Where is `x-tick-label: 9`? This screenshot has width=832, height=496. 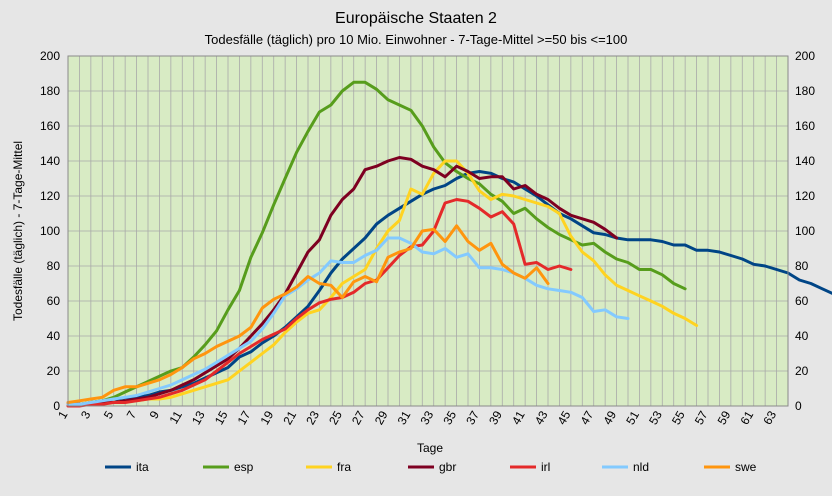 x-tick-label: 9 is located at coordinates (155, 414).